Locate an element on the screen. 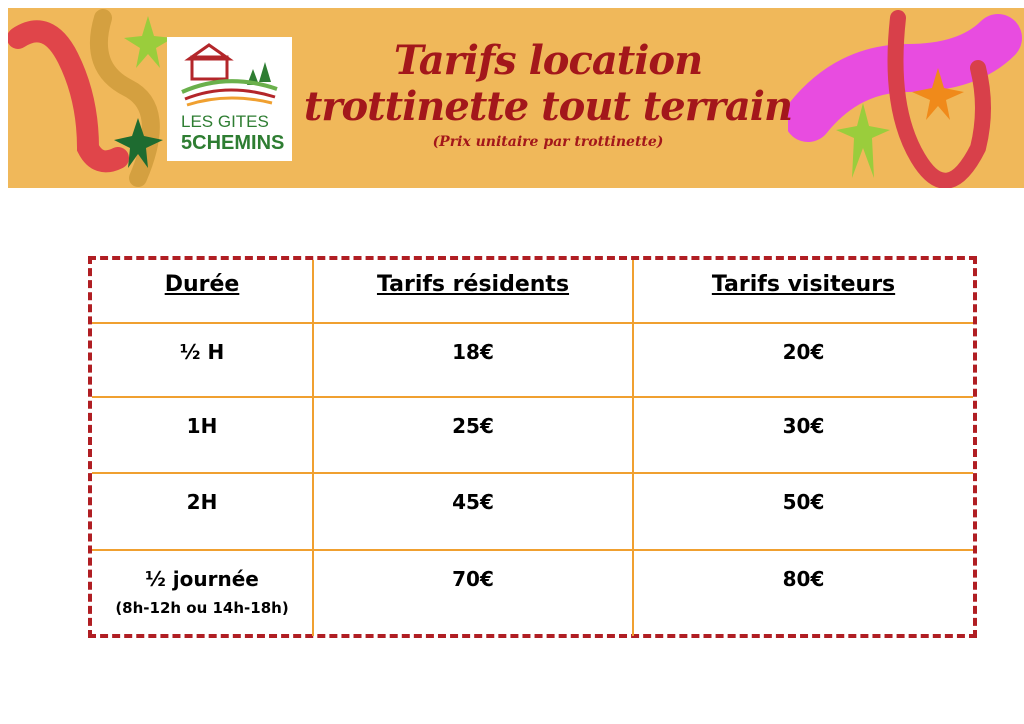 The height and width of the screenshot is (724, 1024). visitors-price: 20€ is located at coordinates (803, 352).